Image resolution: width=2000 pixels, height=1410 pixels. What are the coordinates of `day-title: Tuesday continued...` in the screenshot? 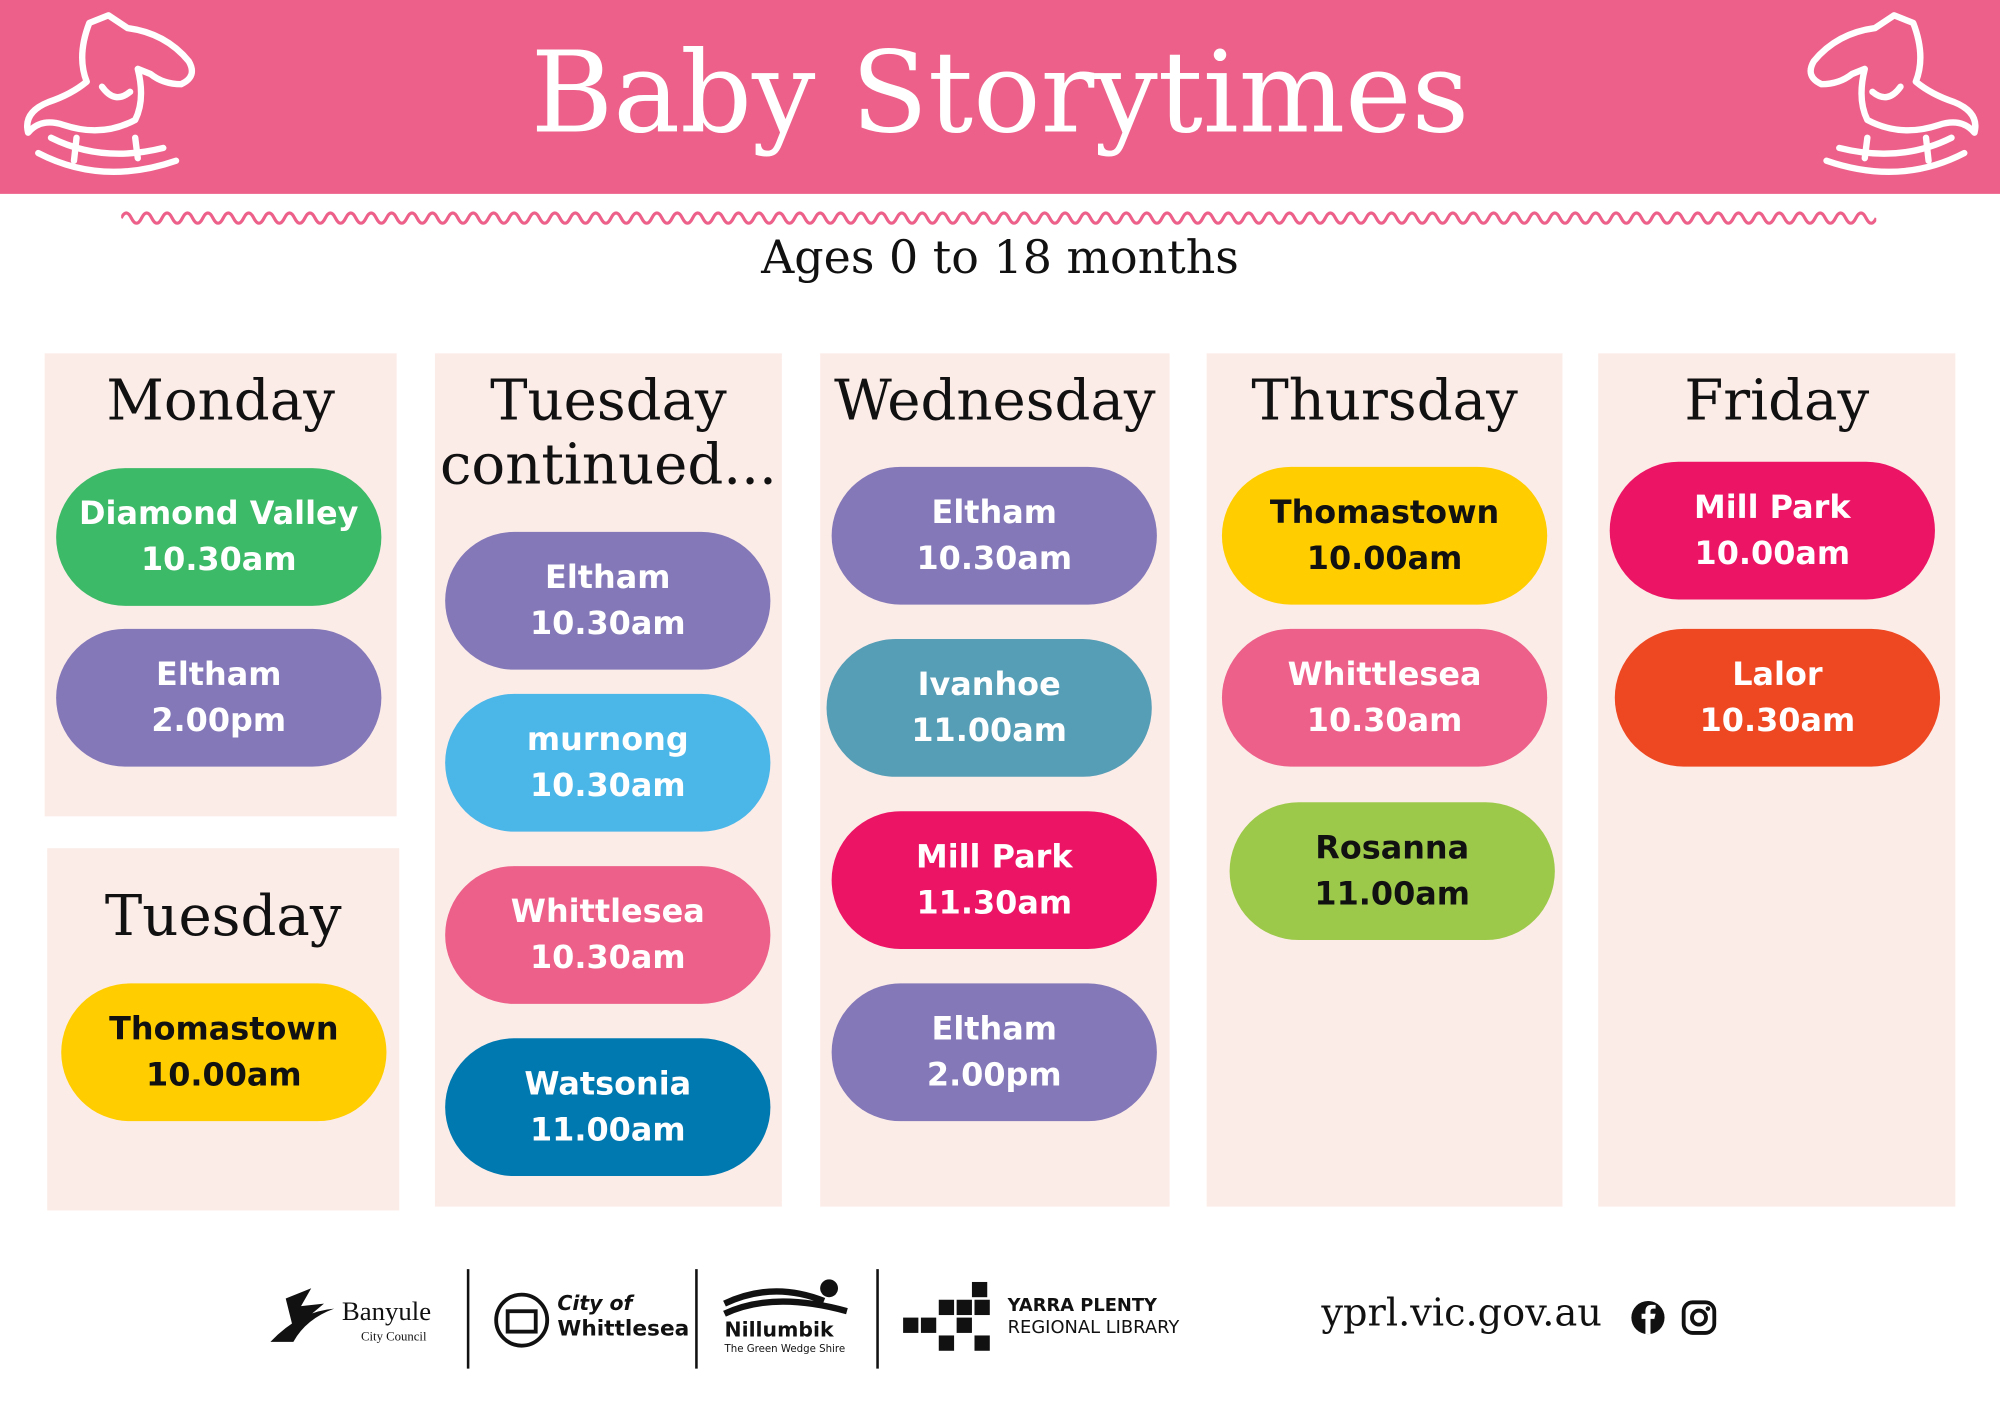 It's located at (608, 433).